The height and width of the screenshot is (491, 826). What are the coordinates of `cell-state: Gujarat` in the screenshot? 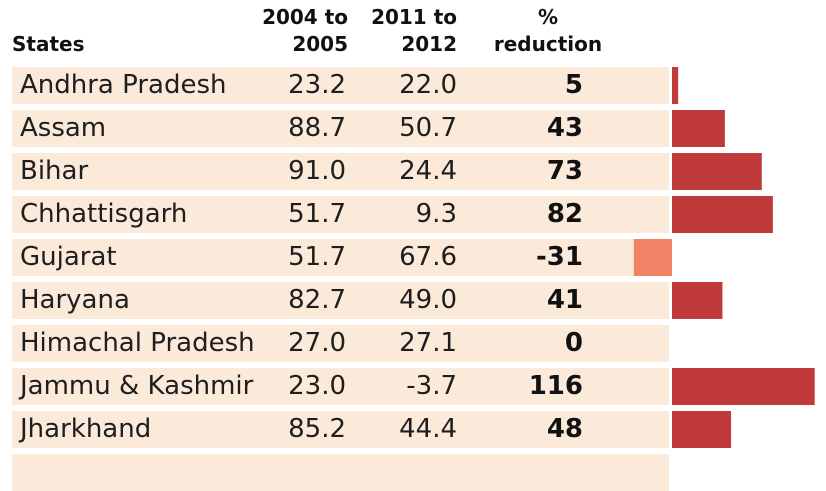 It's located at (68, 257).